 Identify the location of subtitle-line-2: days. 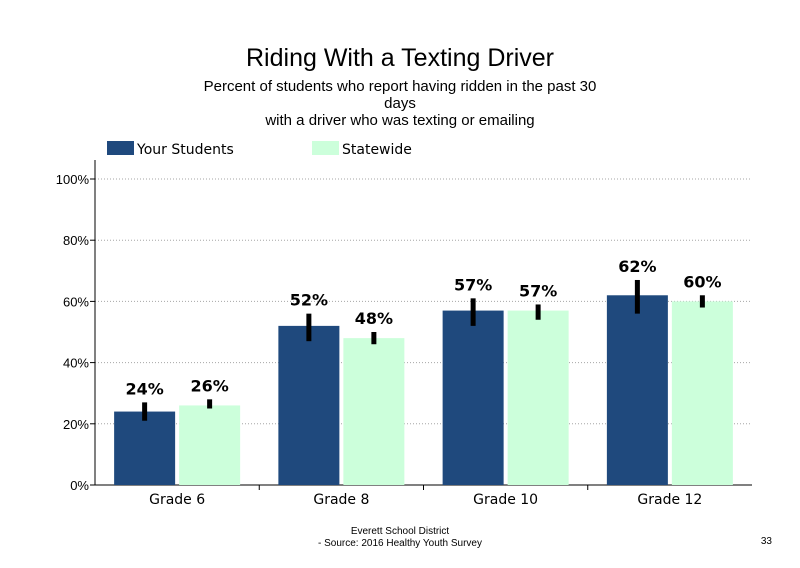
(400, 103).